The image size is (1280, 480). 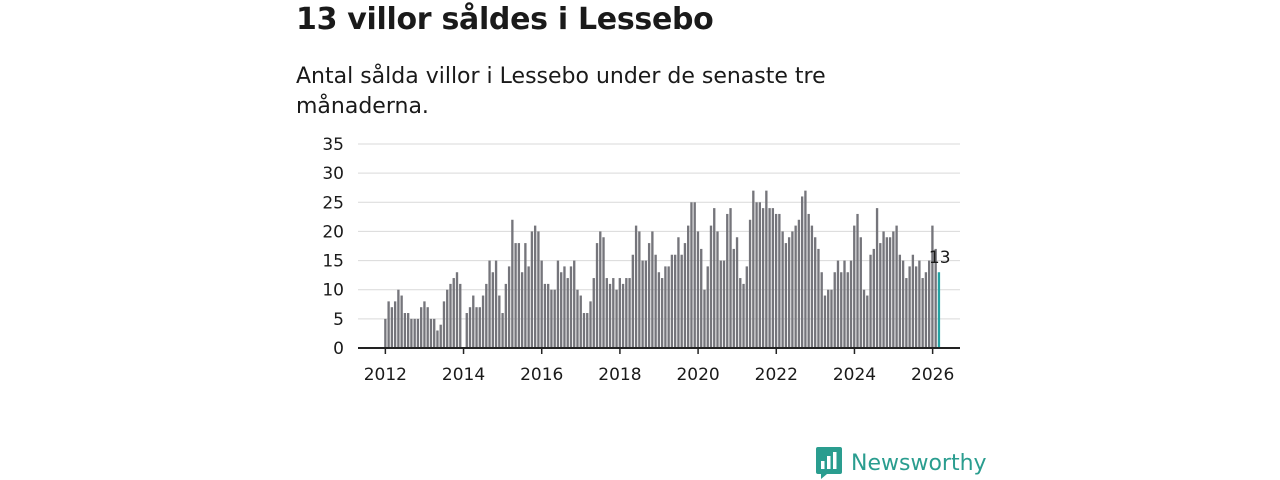 What do you see at coordinates (333, 291) in the screenshot?
I see `y-tick-label: 10` at bounding box center [333, 291].